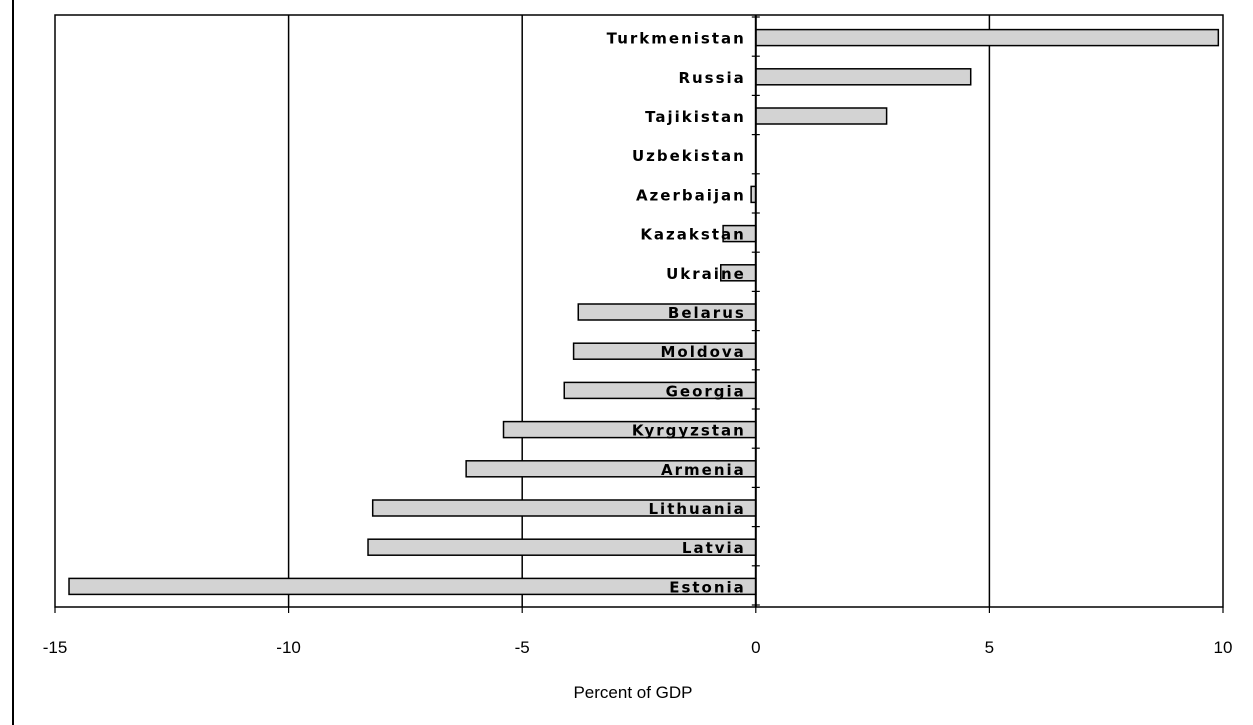  Describe the element at coordinates (691, 195) in the screenshot. I see `category-label: Azerbaijan` at that location.